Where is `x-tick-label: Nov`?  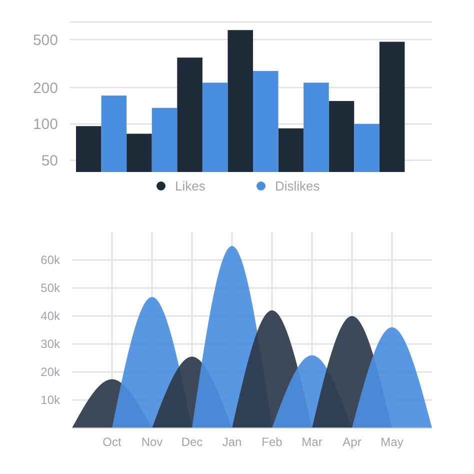
x-tick-label: Nov is located at coordinates (152, 442).